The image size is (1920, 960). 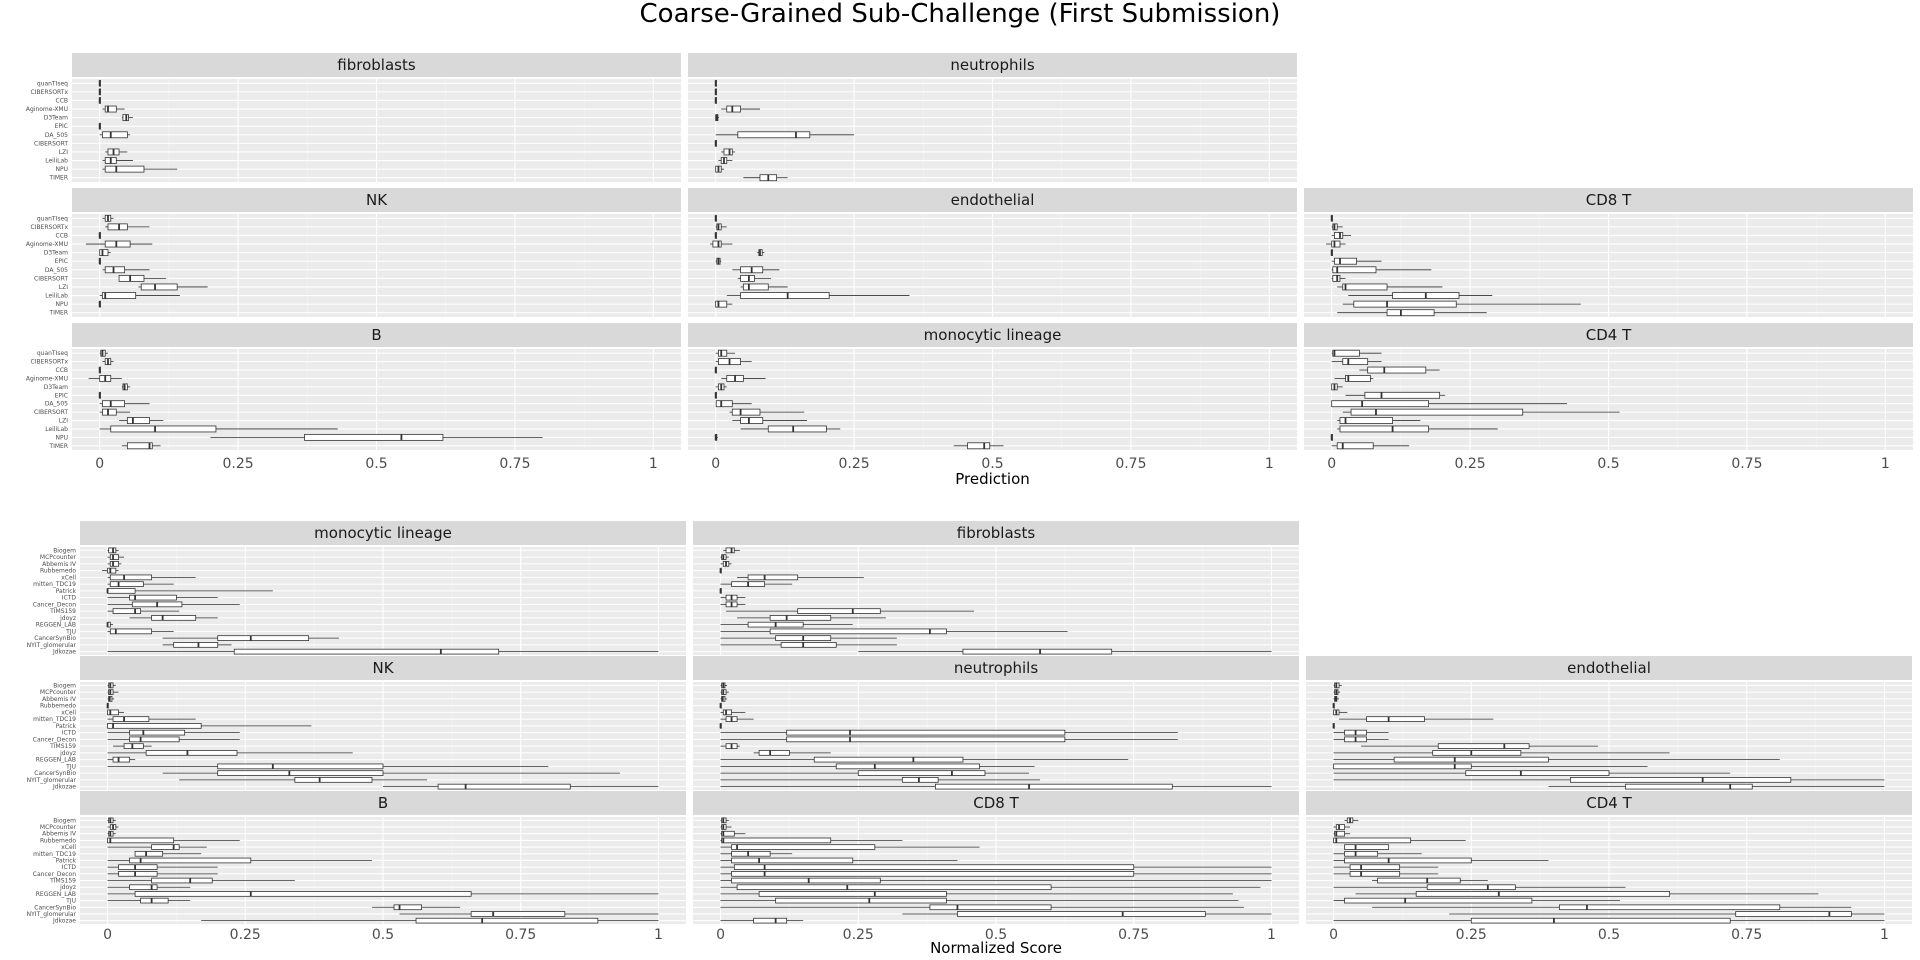 What do you see at coordinates (62, 746) in the screenshot?
I see `y-tick-label: TIMS159` at bounding box center [62, 746].